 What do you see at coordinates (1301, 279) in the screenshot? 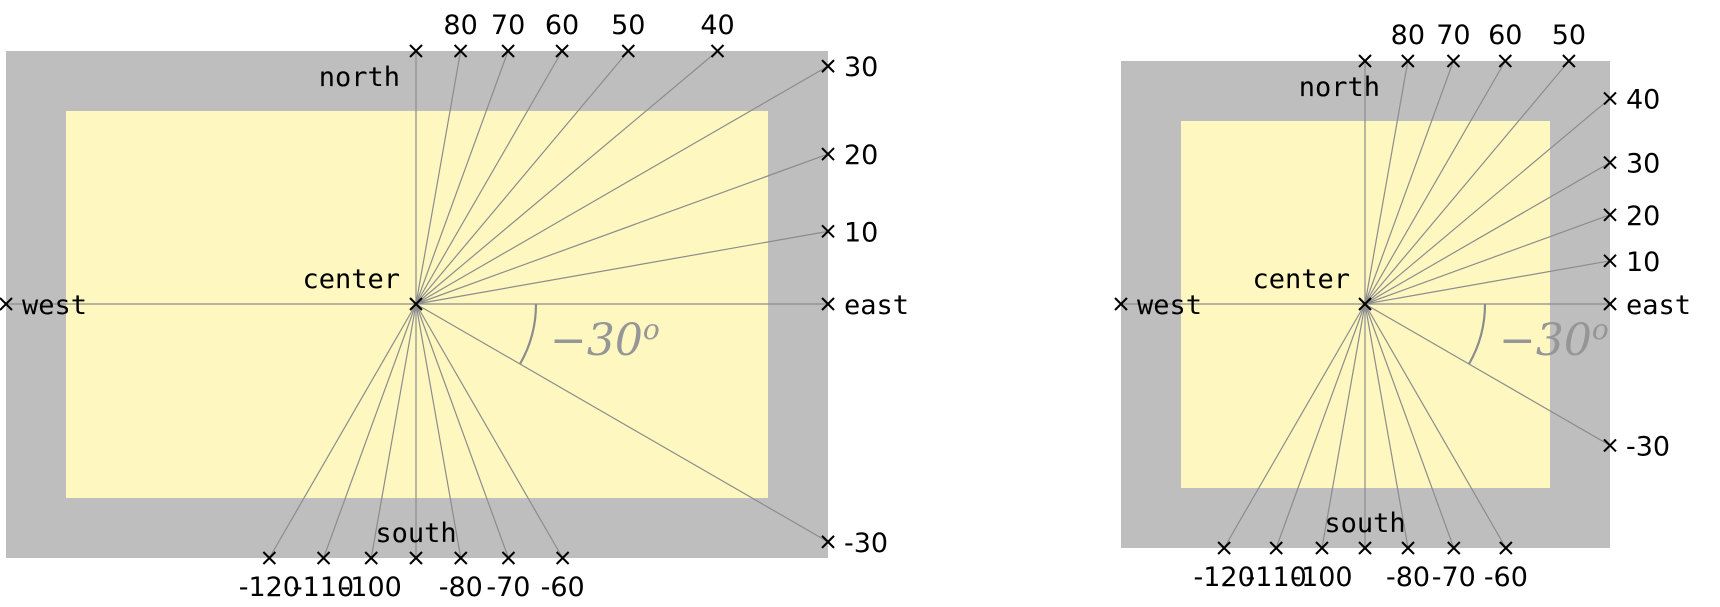
I see `center-label: center` at bounding box center [1301, 279].